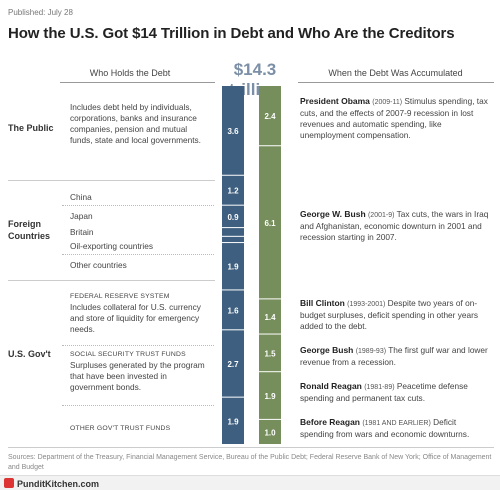  What do you see at coordinates (387, 102) in the screenshot?
I see `period-years: (2009-11)` at bounding box center [387, 102].